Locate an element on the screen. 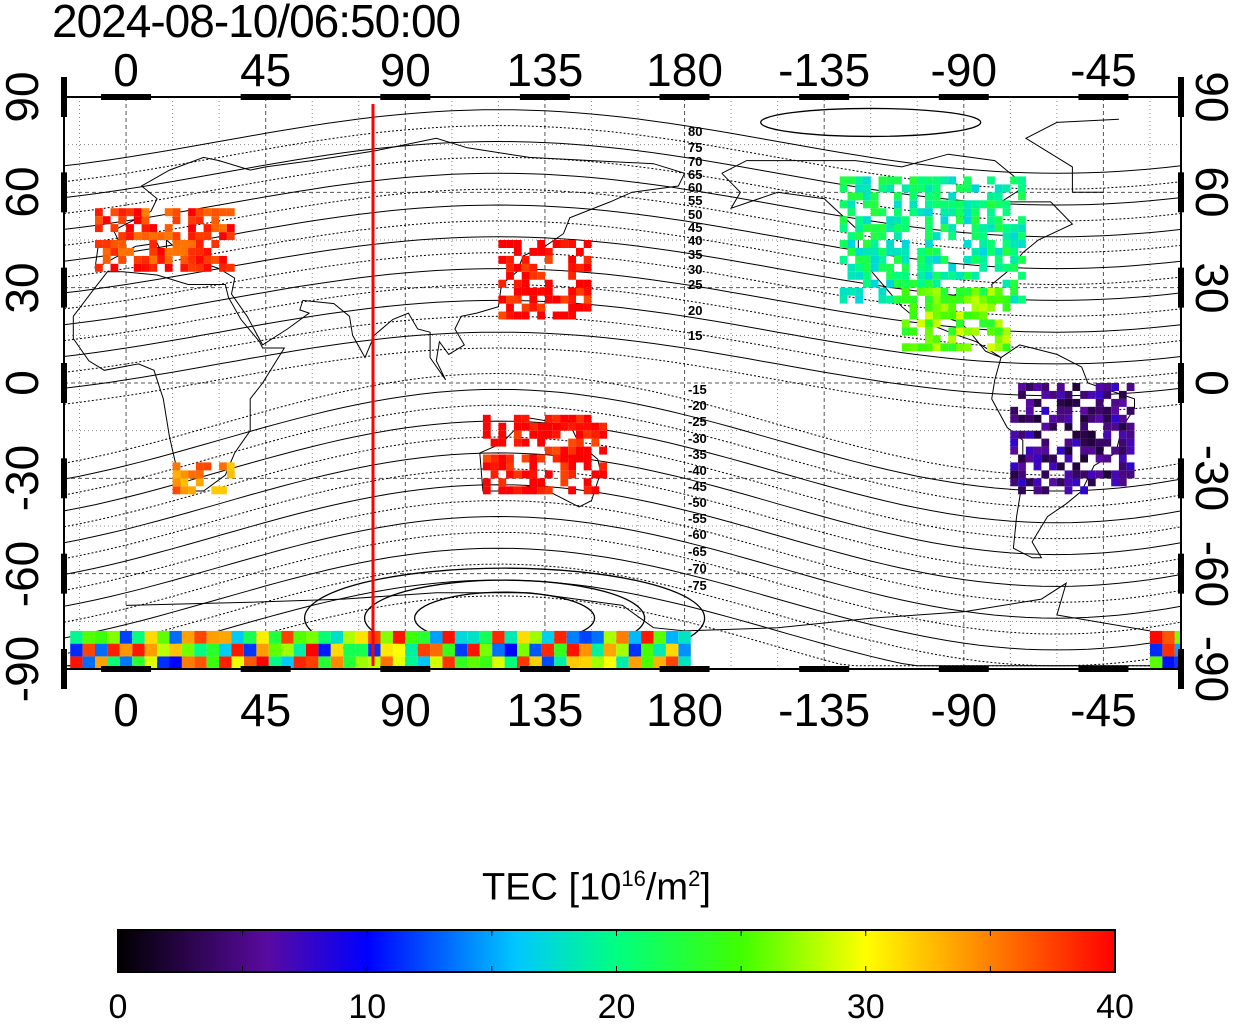 This screenshot has width=1235, height=1026. top-lon-label: 0 is located at coordinates (126, 70).